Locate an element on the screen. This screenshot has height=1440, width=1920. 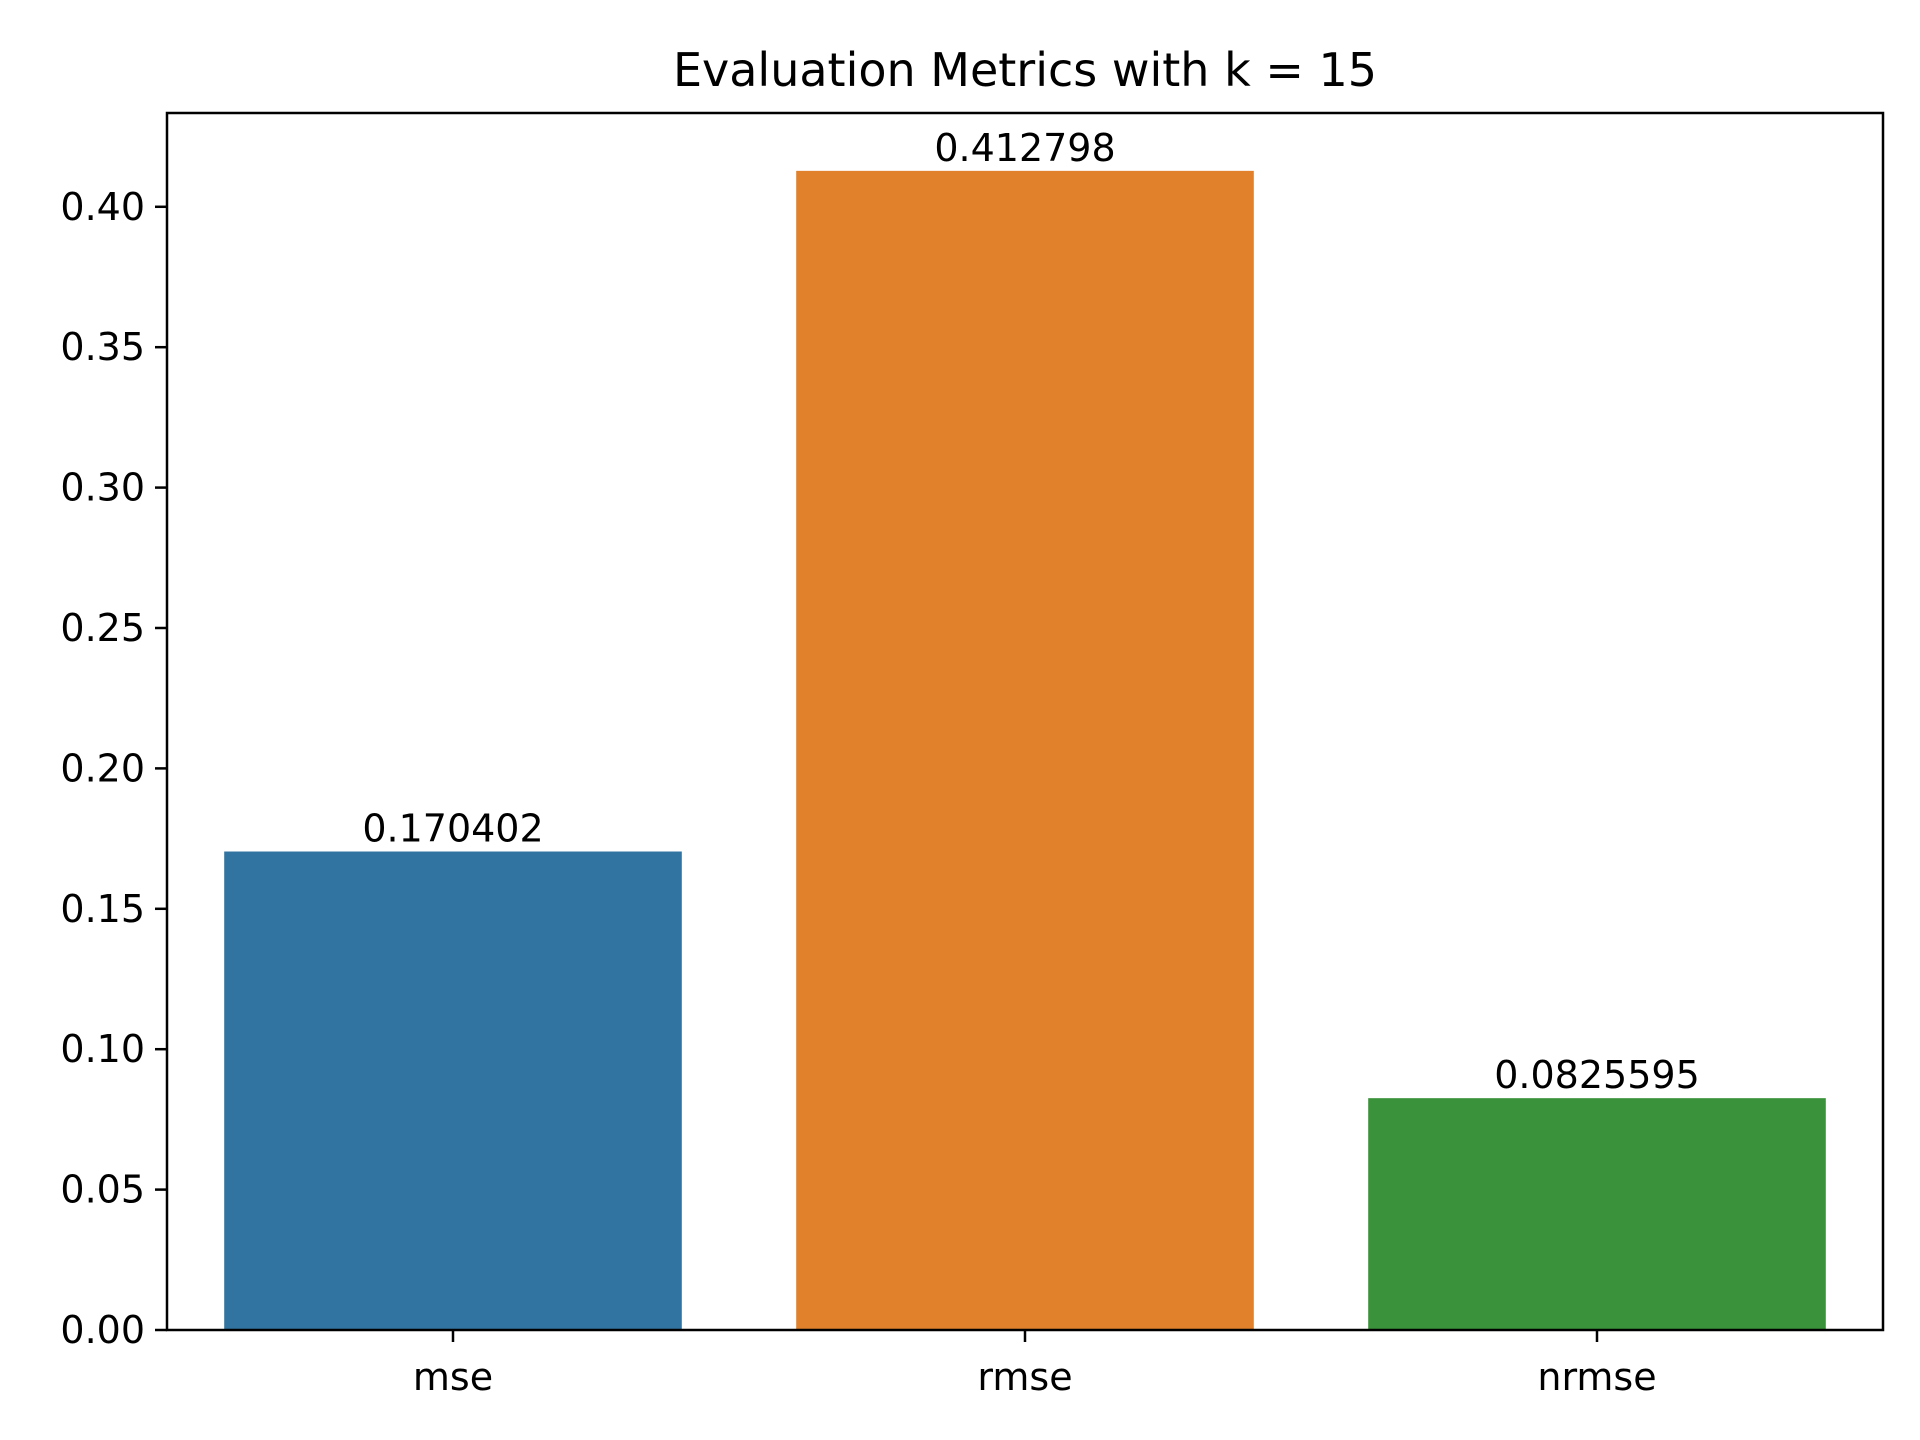
data-label-rmse: 0.412798 is located at coordinates (1024, 148).